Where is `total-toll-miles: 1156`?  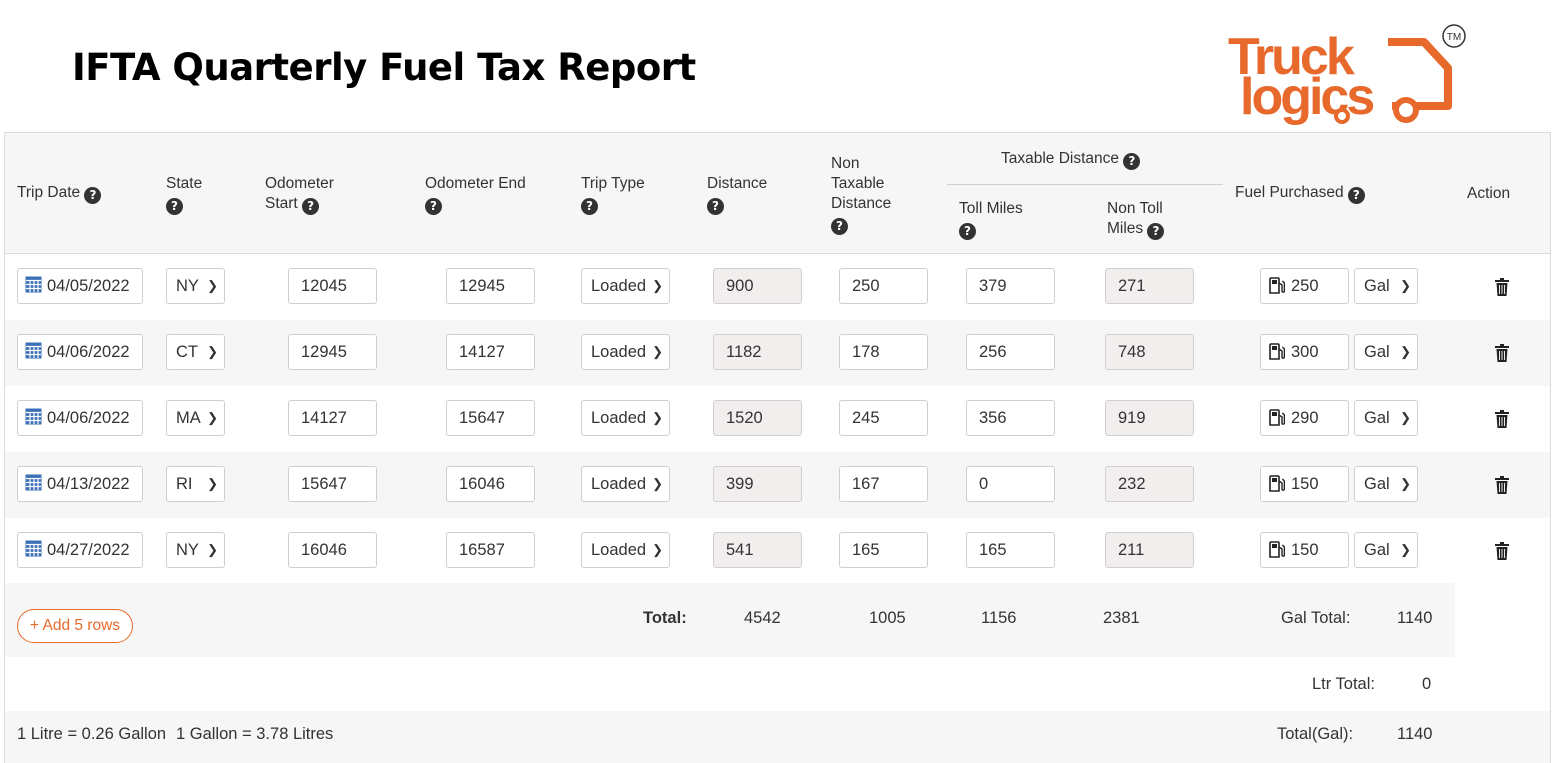
total-toll-miles: 1156 is located at coordinates (999, 618).